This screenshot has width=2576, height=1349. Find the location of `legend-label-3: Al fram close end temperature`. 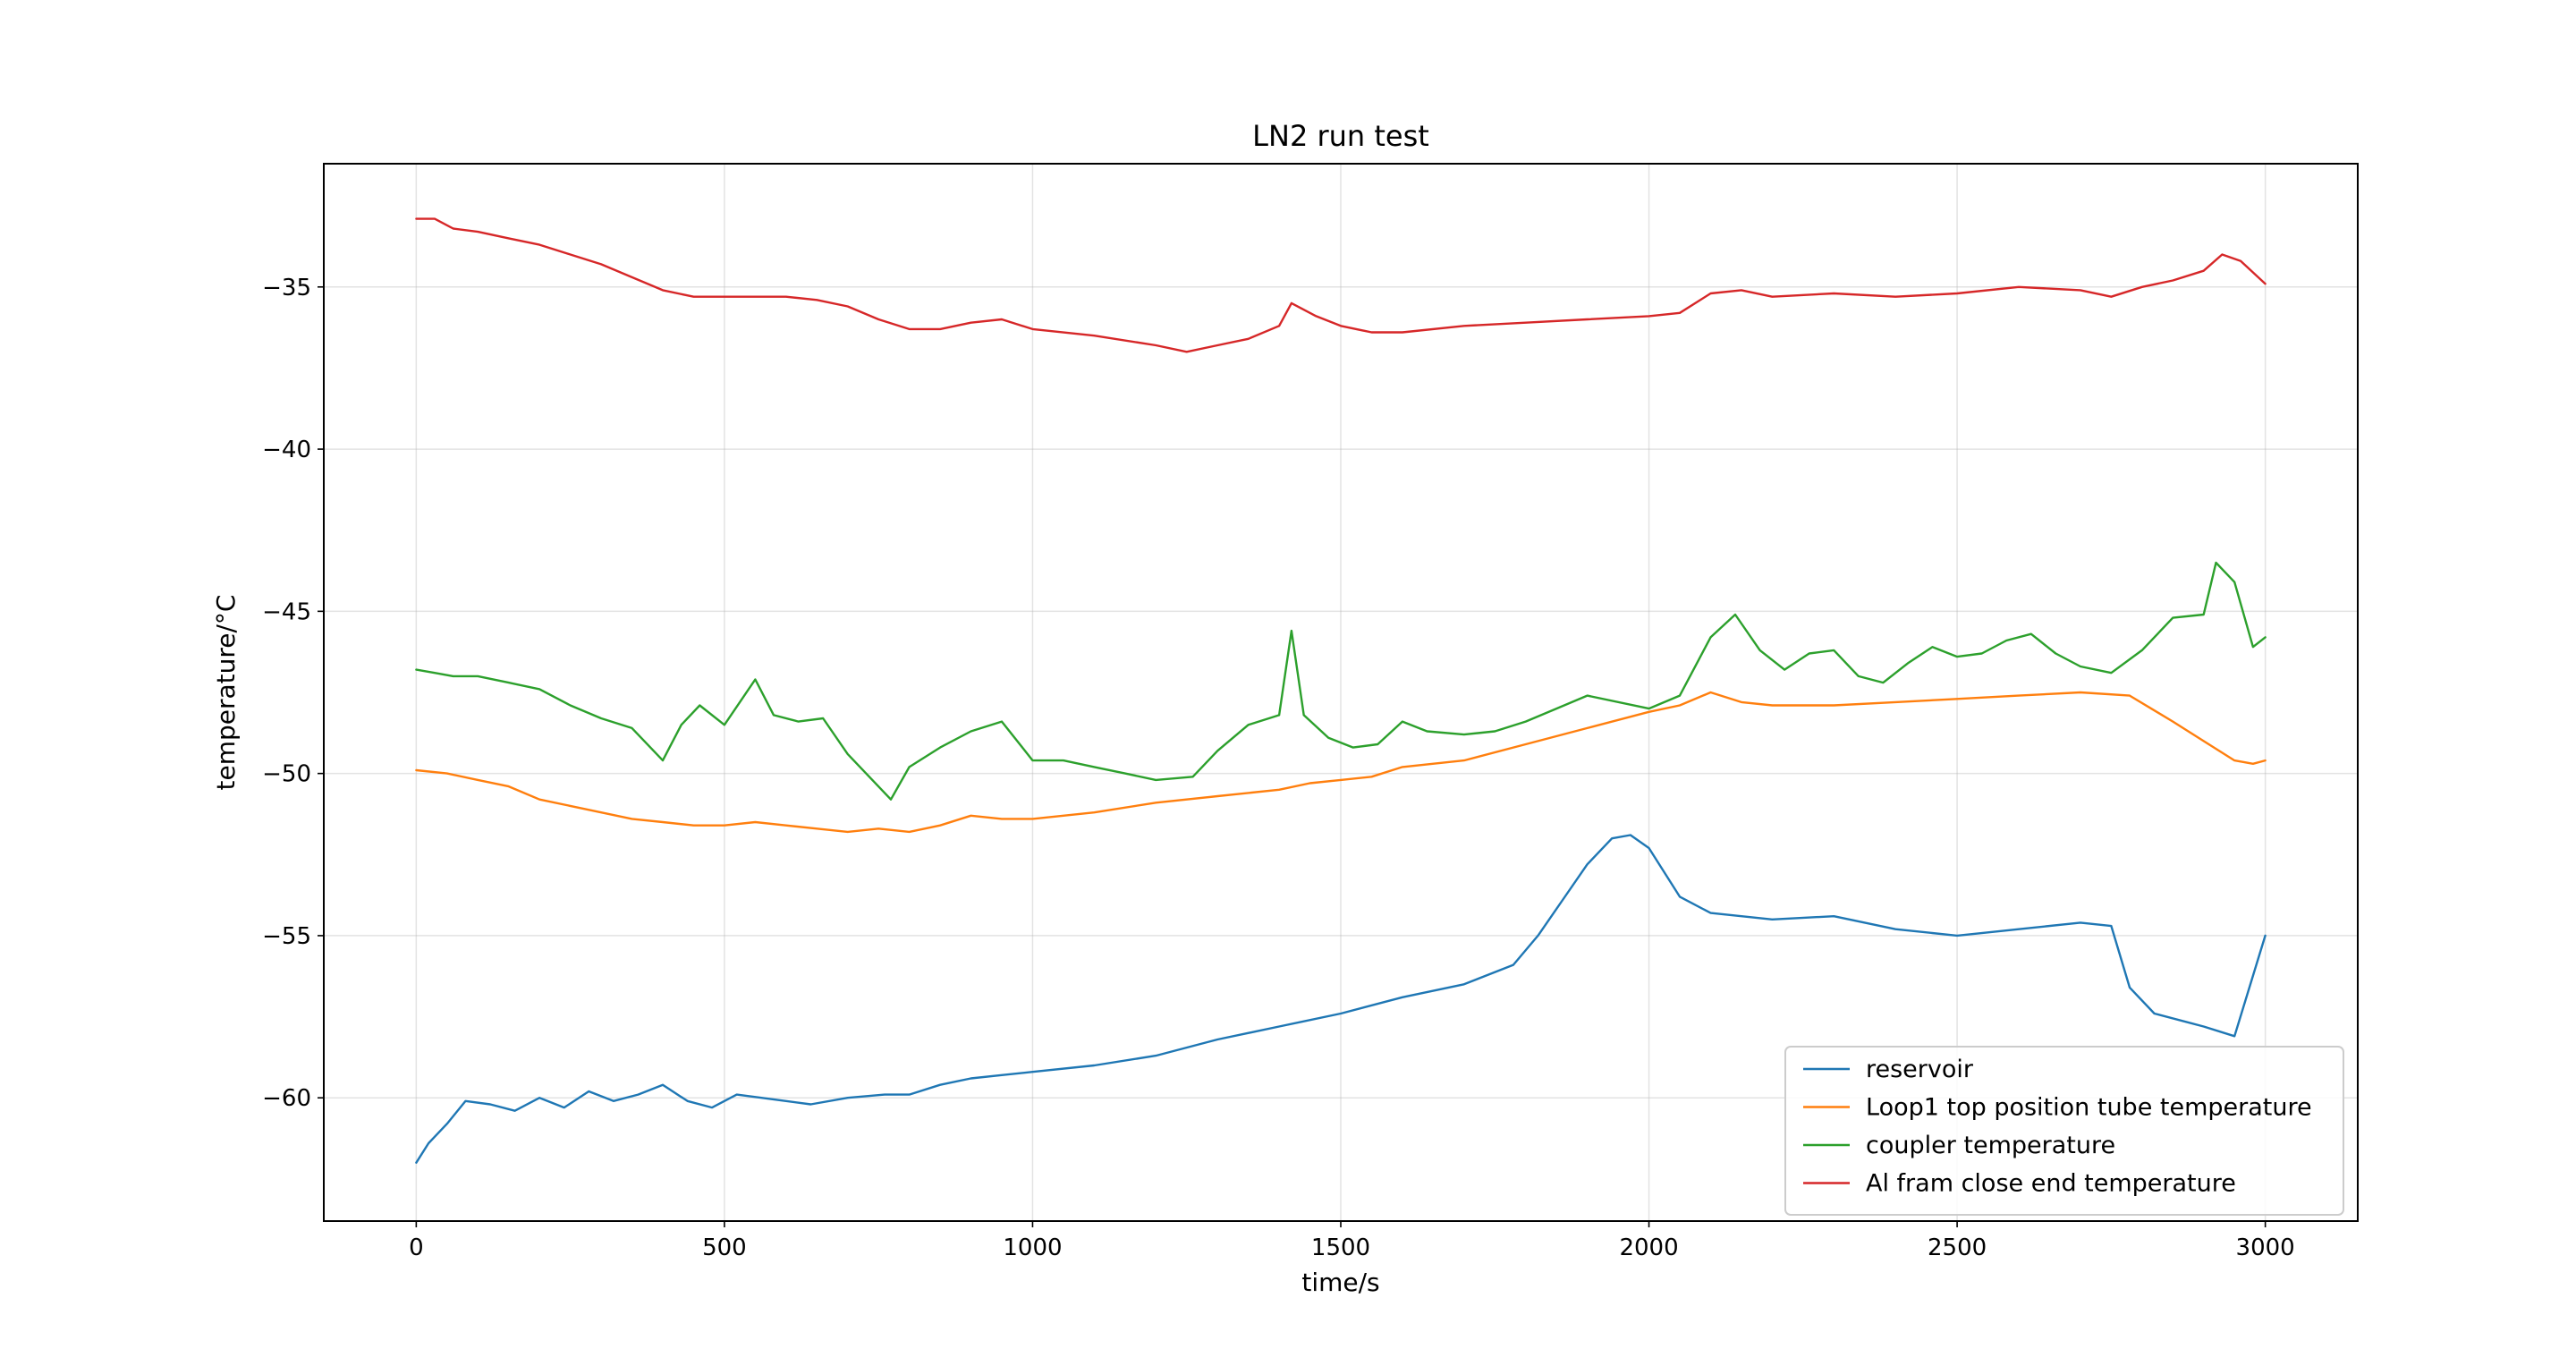

legend-label-3: Al fram close end temperature is located at coordinates (2051, 1184).